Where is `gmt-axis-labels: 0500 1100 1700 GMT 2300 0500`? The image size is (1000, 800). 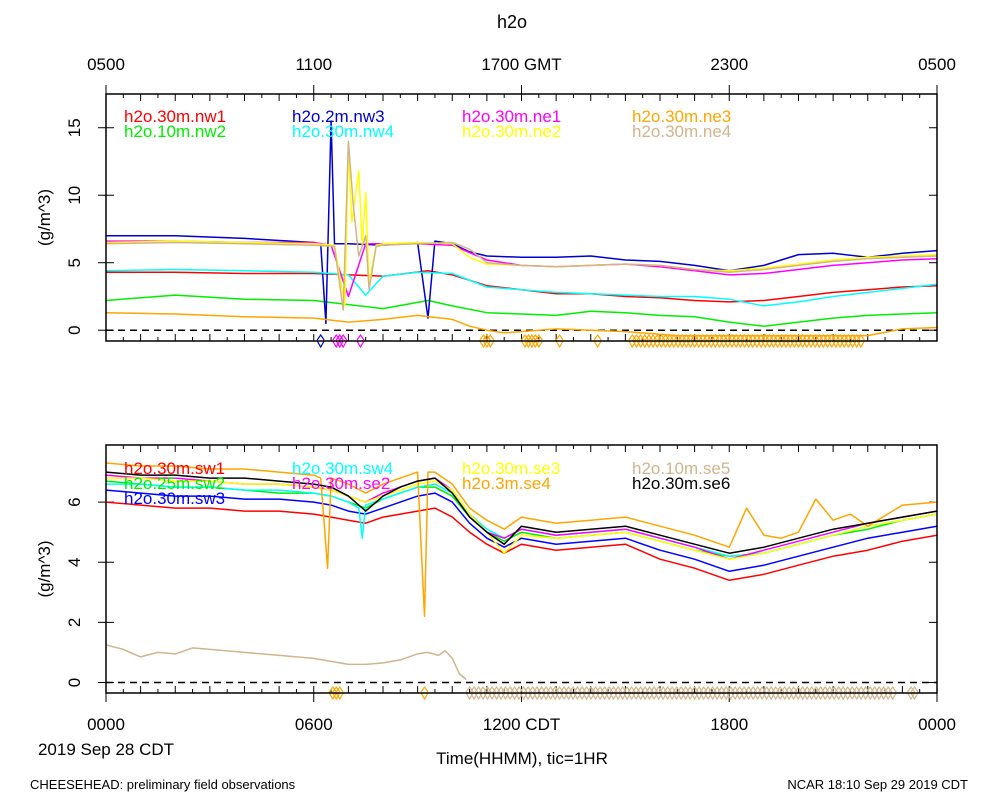
gmt-axis-labels: 0500 1100 1700 GMT 2300 0500 is located at coordinates (521, 64).